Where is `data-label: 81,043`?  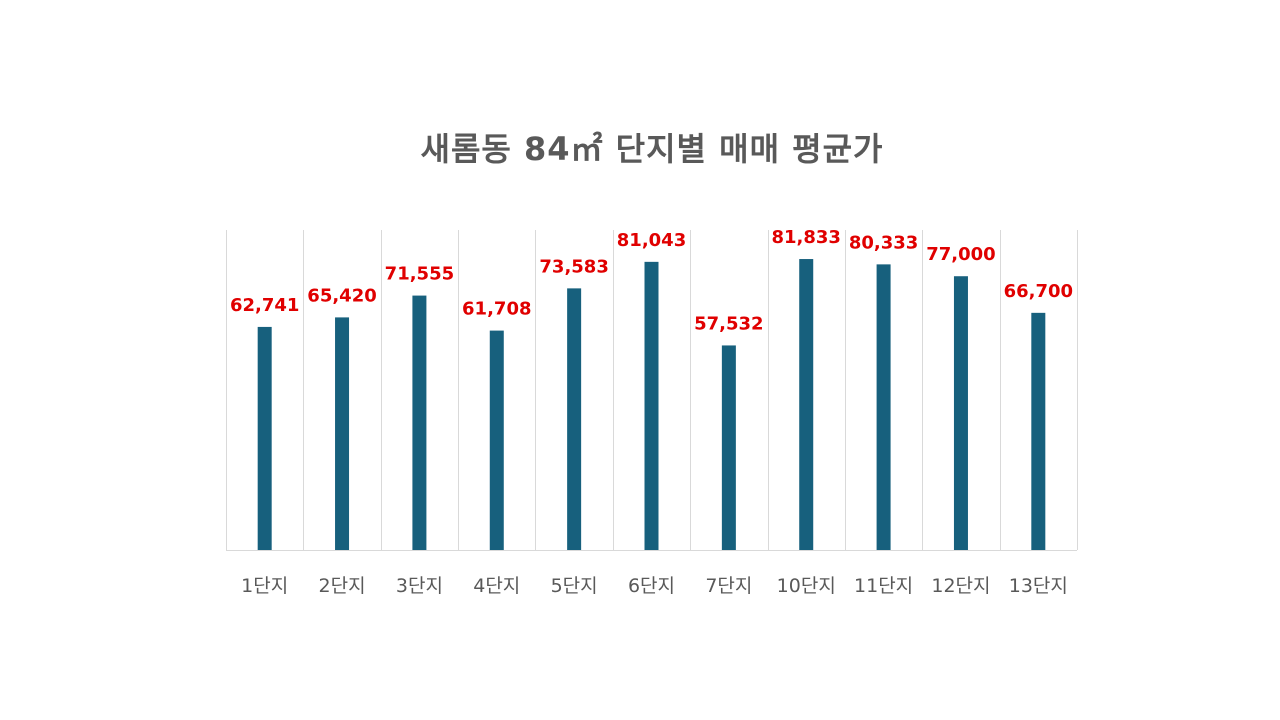 data-label: 81,043 is located at coordinates (651, 240).